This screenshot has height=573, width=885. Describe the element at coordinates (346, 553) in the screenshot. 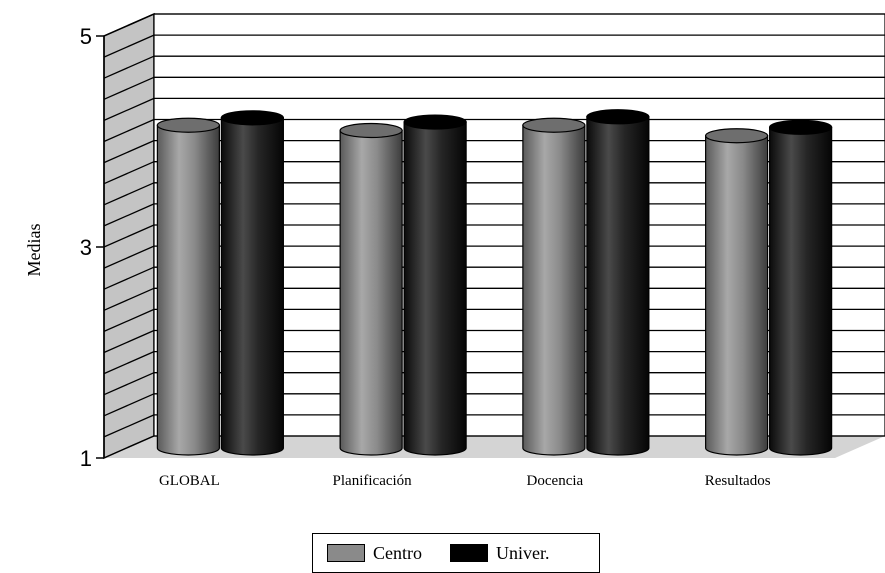

I see `legend-swatch-centro` at that location.